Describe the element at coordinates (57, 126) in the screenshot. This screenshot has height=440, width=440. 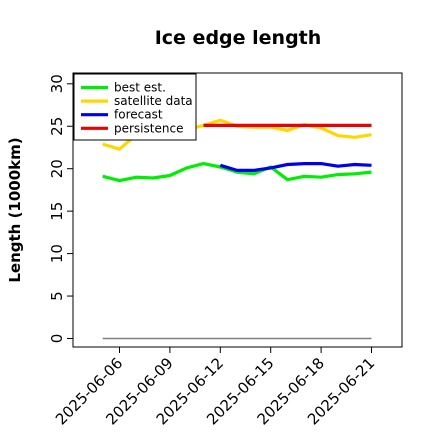
I see `y-tick-label: 25` at that location.